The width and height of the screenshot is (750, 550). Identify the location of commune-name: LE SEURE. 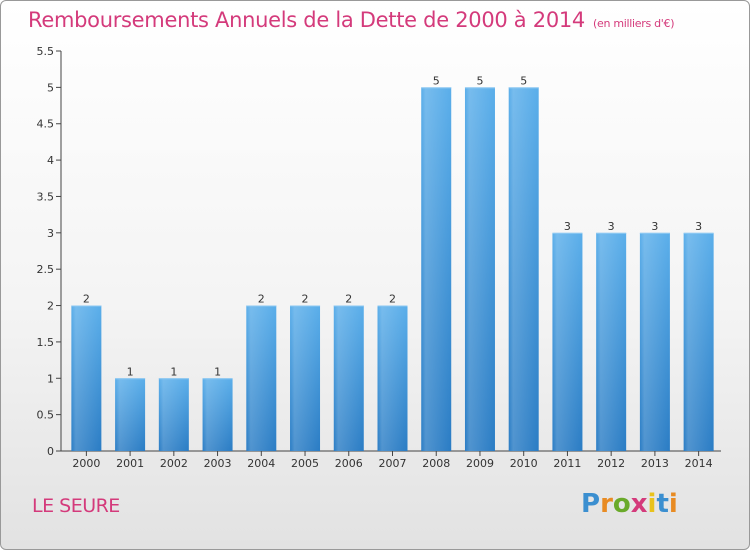
(76, 506).